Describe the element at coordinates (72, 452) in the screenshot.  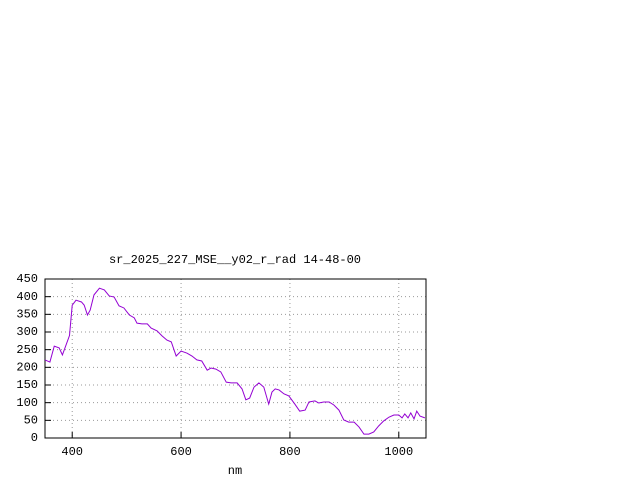
I see `x-tick-label: 400` at that location.